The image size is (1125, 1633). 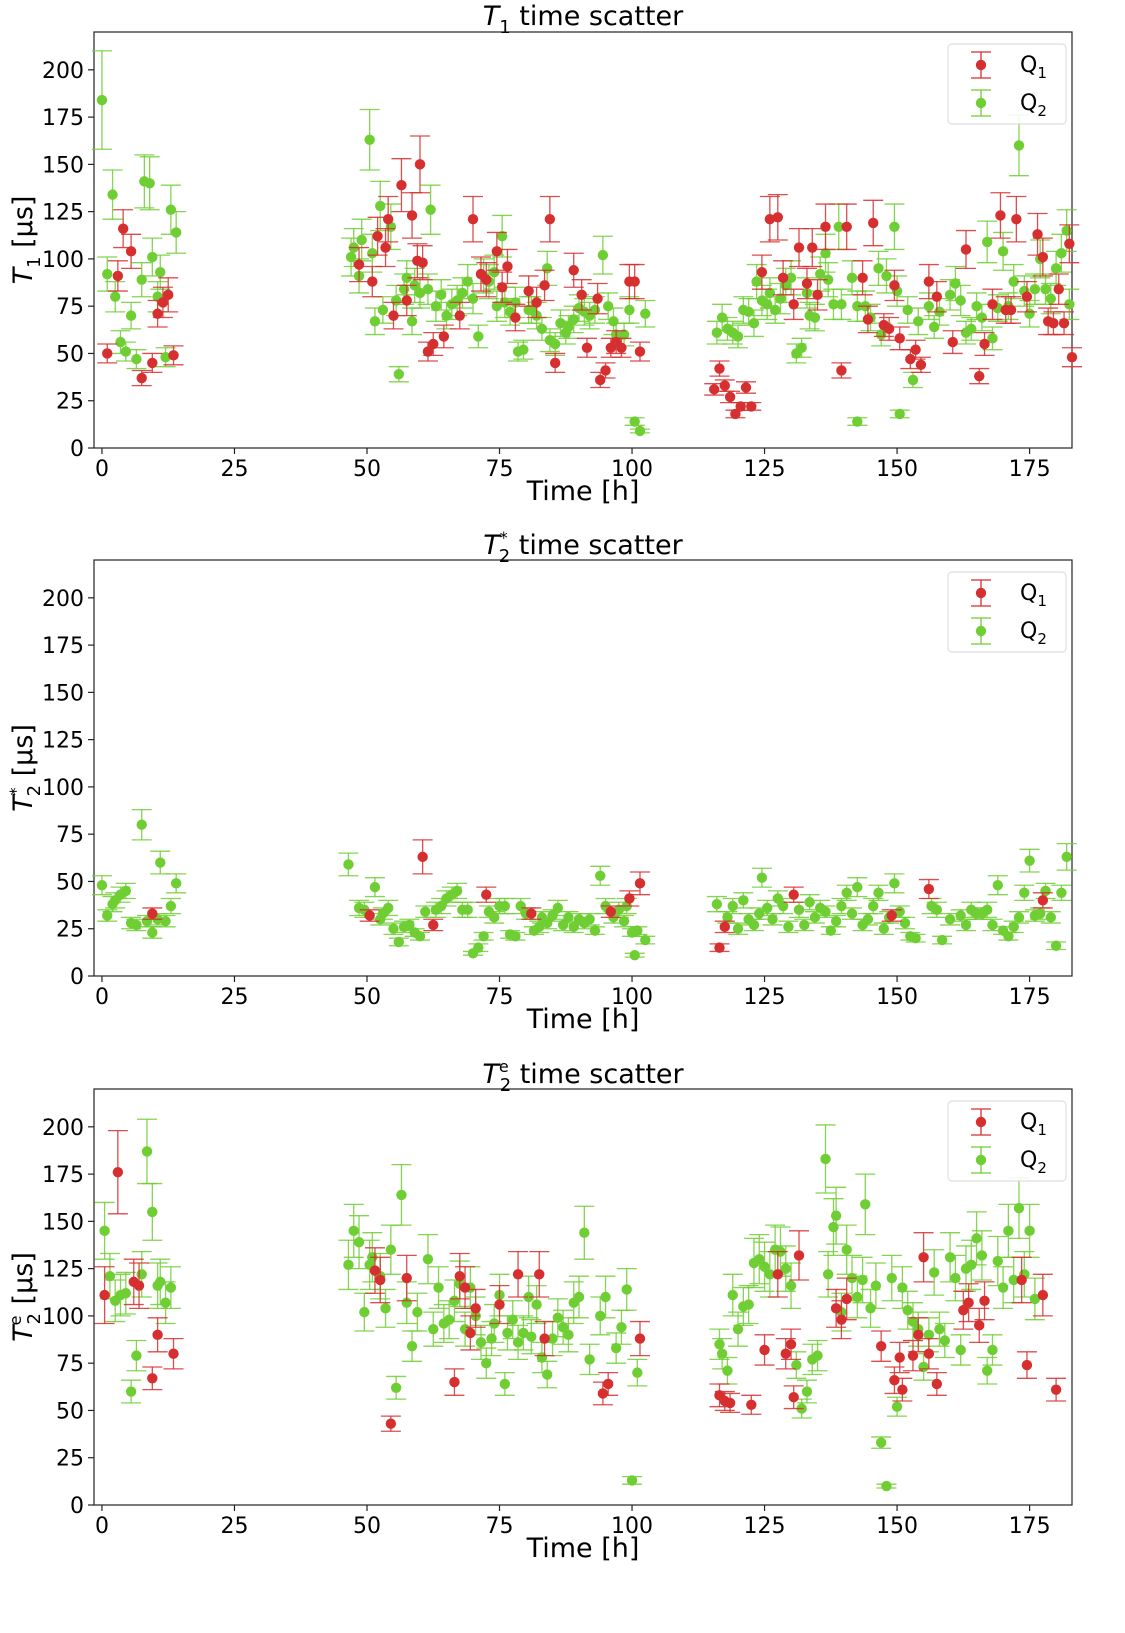 I want to click on y-tick-label: 175, so click(x=63, y=1175).